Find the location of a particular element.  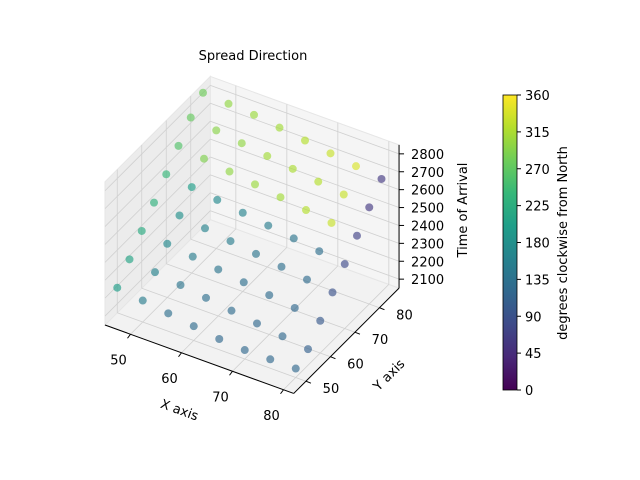

colorbar-tick-label: 90 is located at coordinates (533, 317).